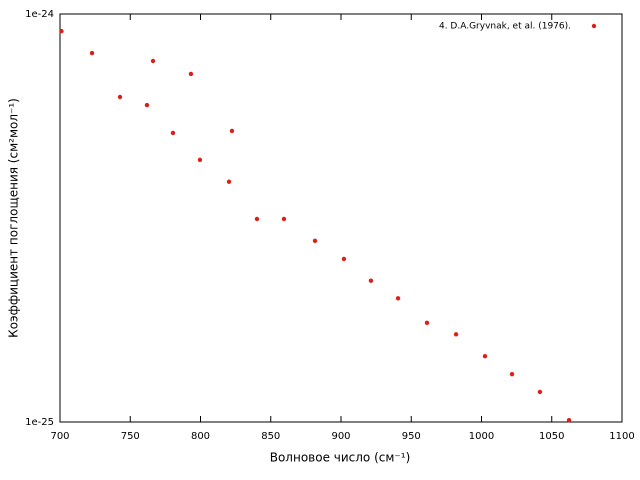  Describe the element at coordinates (340, 436) in the screenshot. I see `x-tick-label: 900` at that location.